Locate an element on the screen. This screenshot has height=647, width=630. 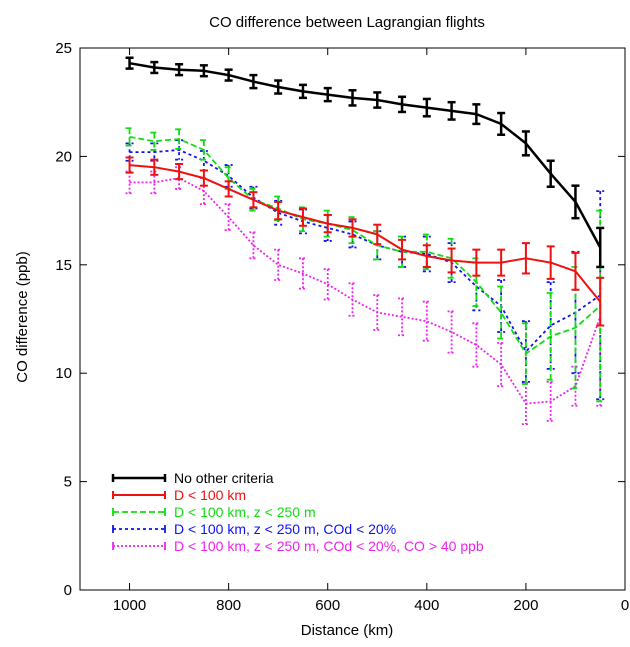
x-tick-label: 1000 is located at coordinates (129, 605).